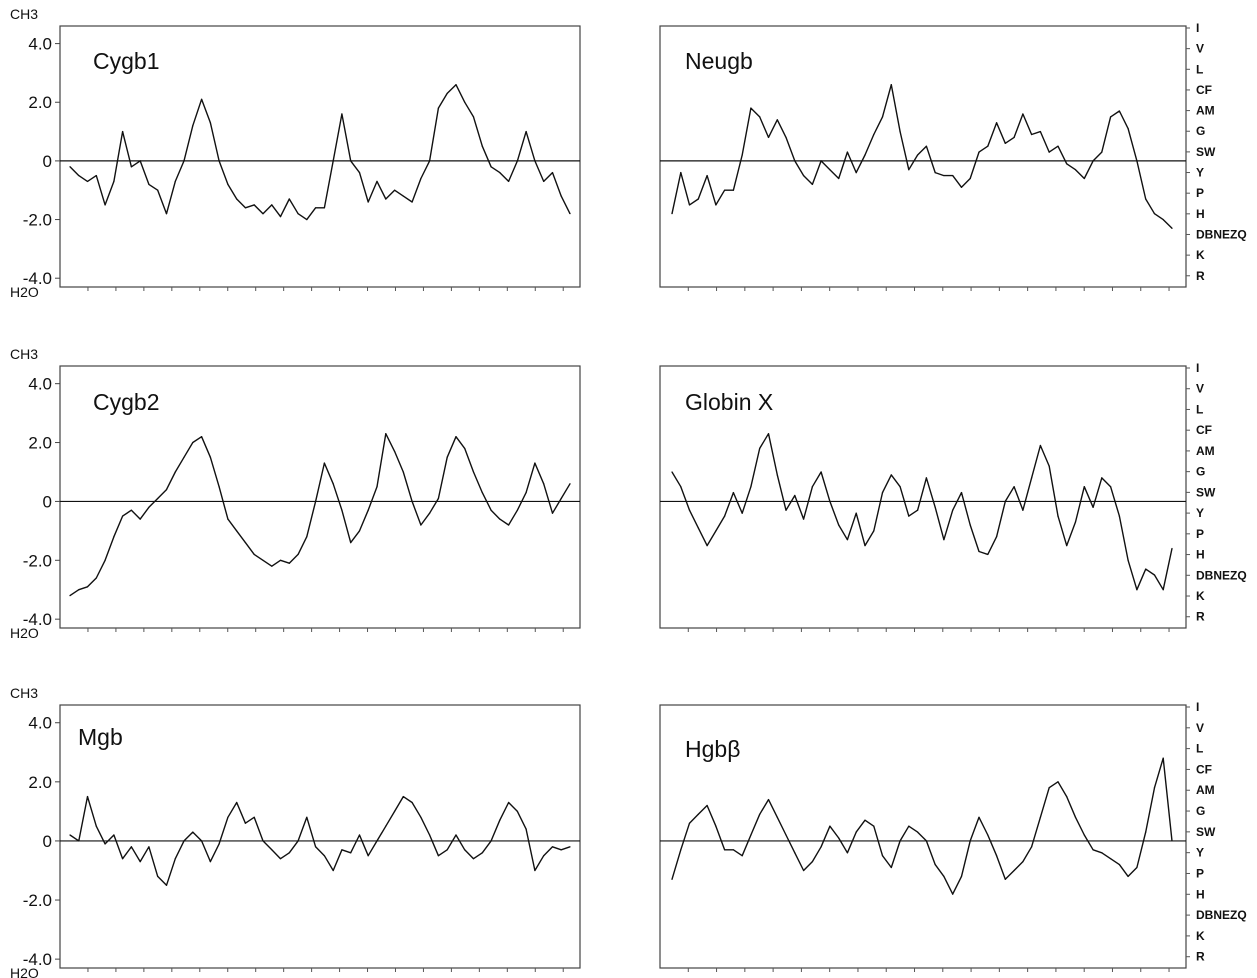  What do you see at coordinates (295, 493) in the screenshot?
I see `hydropathy-panel-3: 4.0 2.0 0 -2.0 -4.0 Cygb2 CH3 H2O` at bounding box center [295, 493].